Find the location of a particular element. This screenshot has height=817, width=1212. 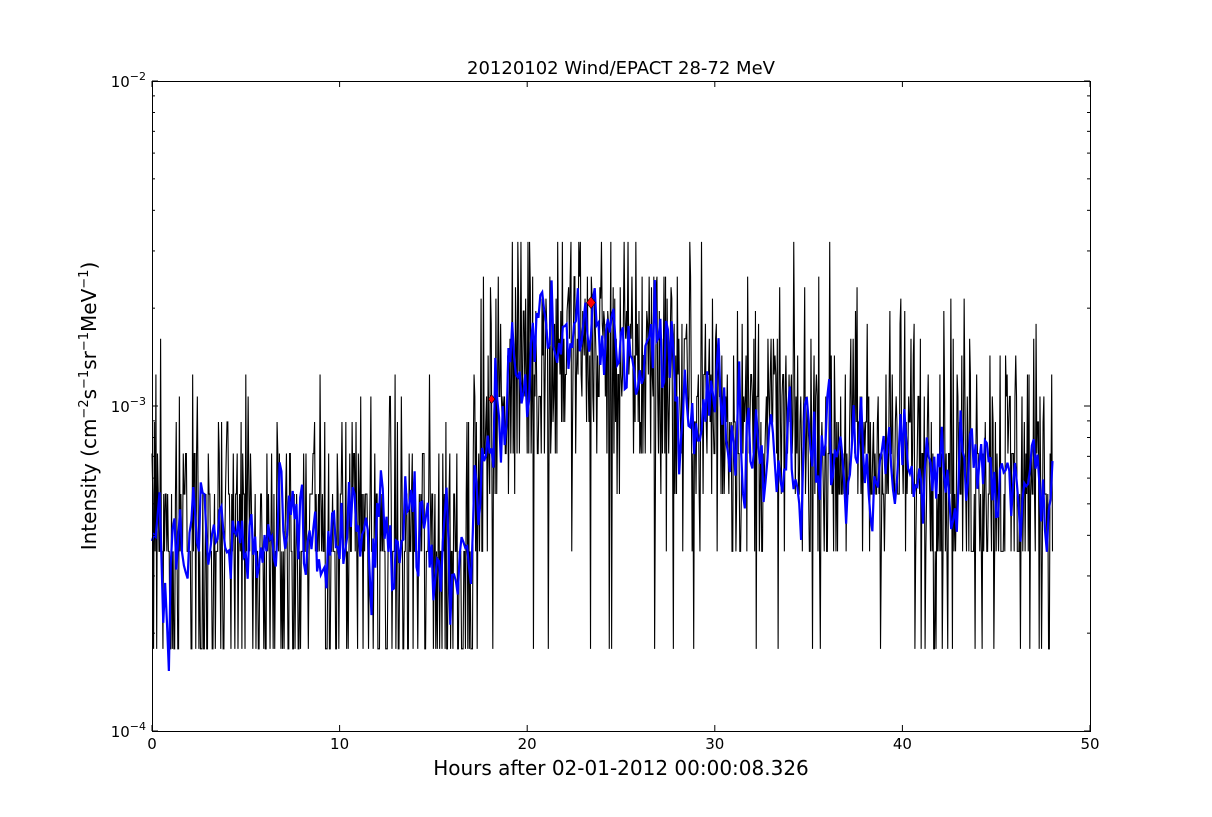

y-tick-label: 10⁻³ is located at coordinates (128, 405).